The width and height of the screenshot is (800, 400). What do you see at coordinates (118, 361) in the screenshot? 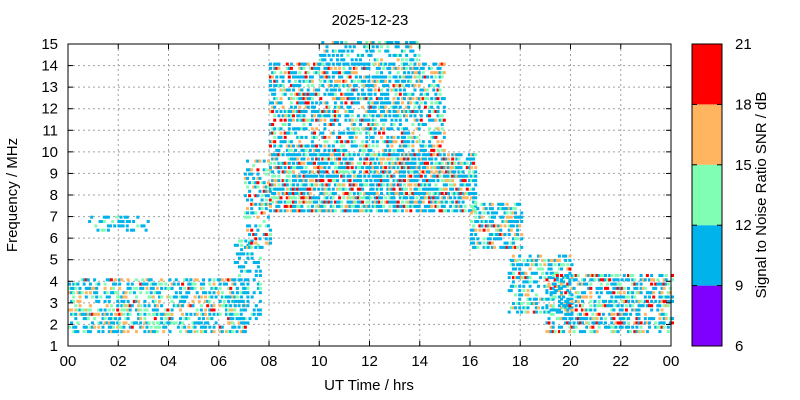
I see `x-tick-label: 02` at bounding box center [118, 361].